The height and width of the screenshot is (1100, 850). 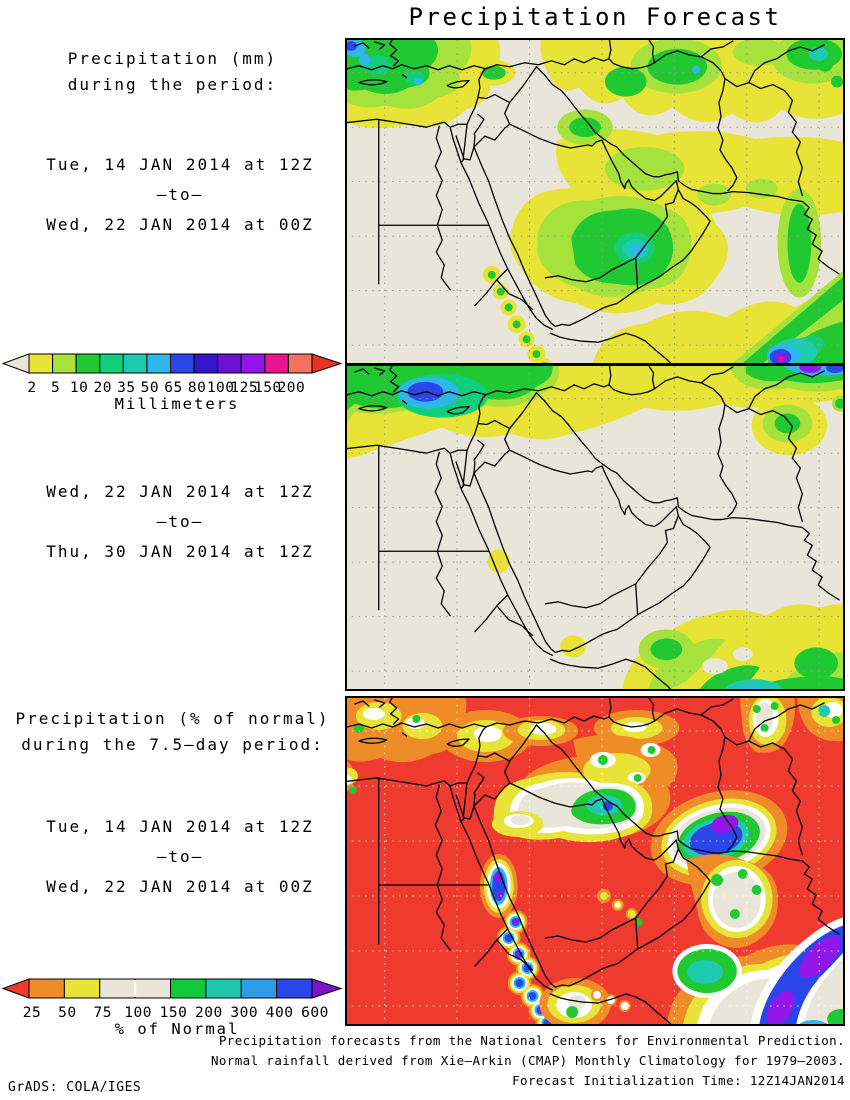 I want to click on colorbar-unit-label: Millimeters, so click(x=177, y=404).